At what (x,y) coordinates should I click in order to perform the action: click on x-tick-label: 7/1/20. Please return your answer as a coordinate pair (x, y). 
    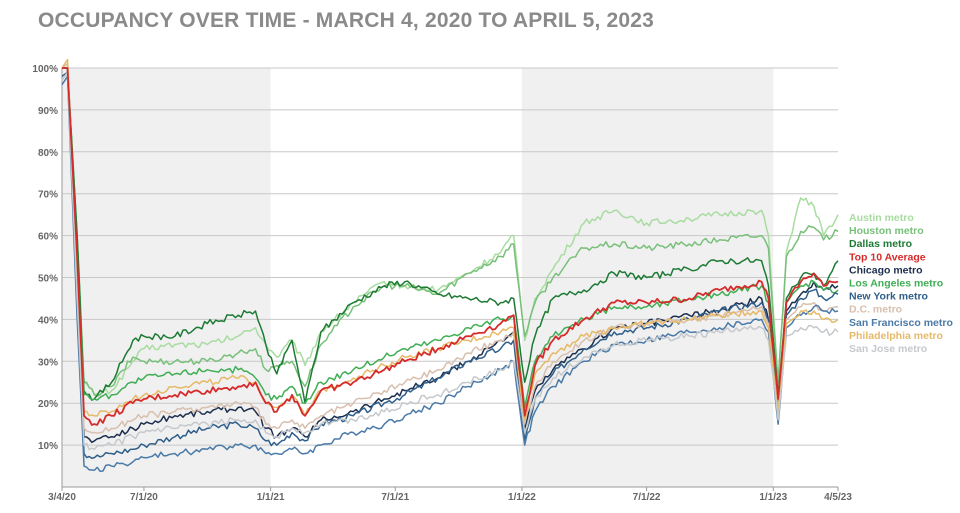
    Looking at the image, I should click on (144, 497).